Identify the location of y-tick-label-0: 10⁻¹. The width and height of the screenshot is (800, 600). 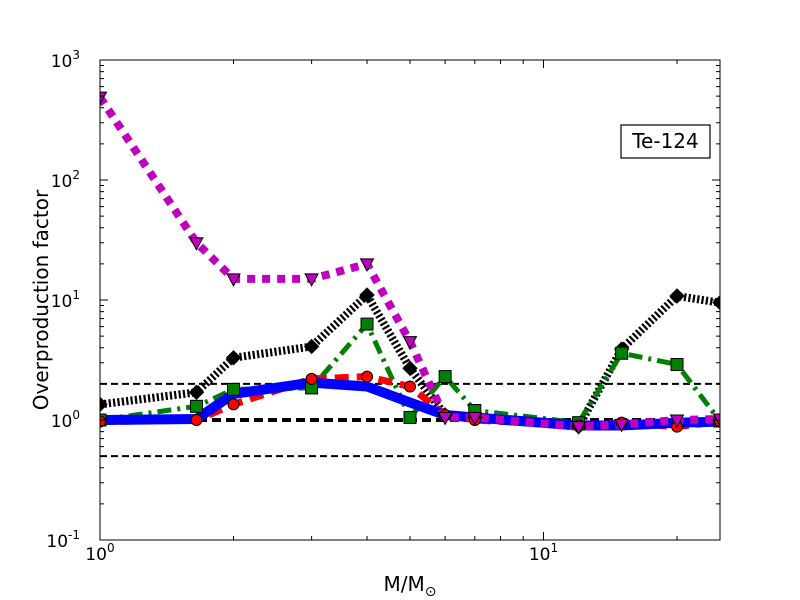
(63, 540).